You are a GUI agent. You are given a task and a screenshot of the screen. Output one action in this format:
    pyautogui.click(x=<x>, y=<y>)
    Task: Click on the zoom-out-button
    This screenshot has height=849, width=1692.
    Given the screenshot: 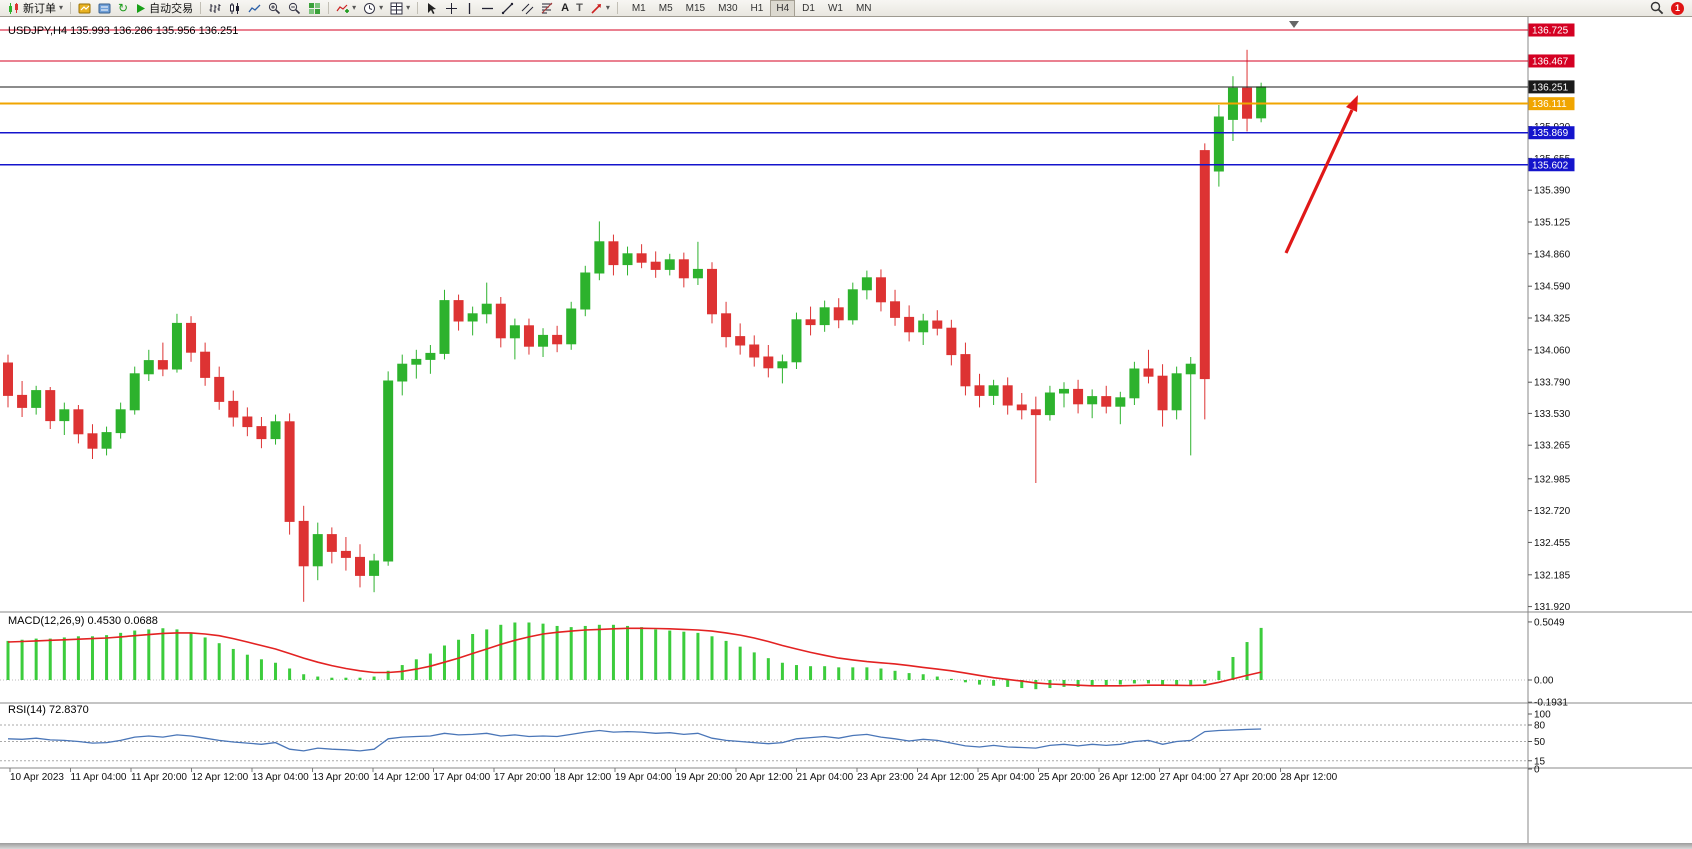 What is the action you would take?
    pyautogui.click(x=294, y=8)
    